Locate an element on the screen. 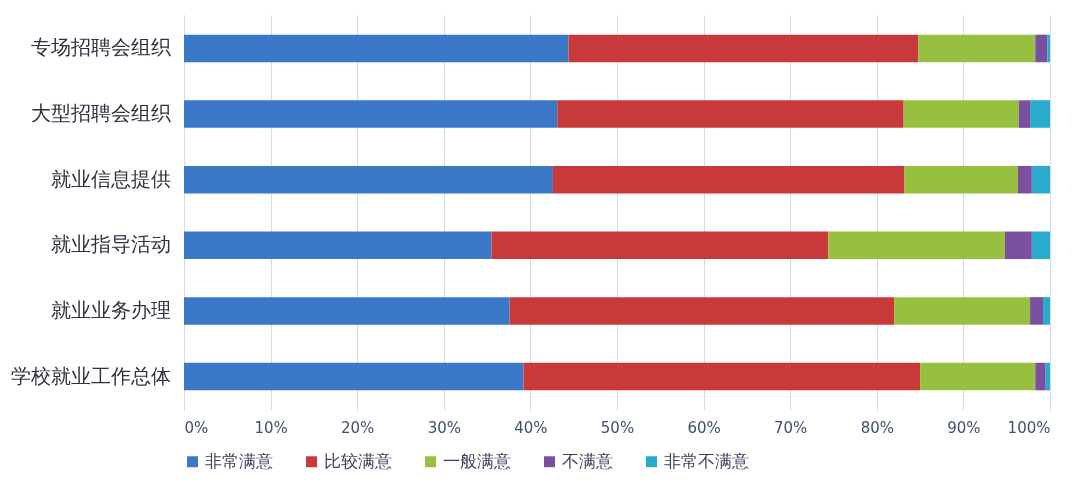  y-tick-label: 就业业务办理 is located at coordinates (110, 309).